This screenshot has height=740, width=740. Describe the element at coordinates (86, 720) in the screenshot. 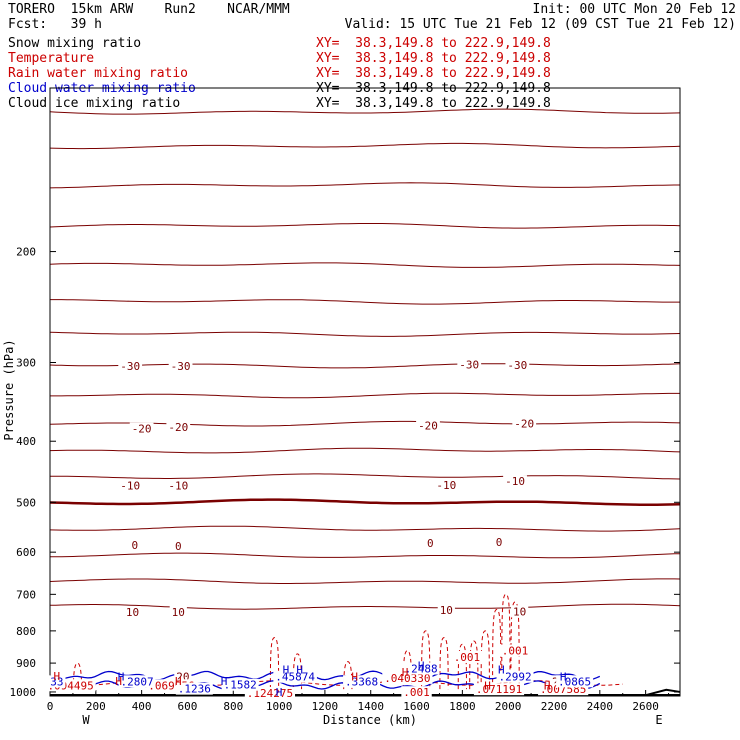

I see `x-axis-west-label: W` at that location.